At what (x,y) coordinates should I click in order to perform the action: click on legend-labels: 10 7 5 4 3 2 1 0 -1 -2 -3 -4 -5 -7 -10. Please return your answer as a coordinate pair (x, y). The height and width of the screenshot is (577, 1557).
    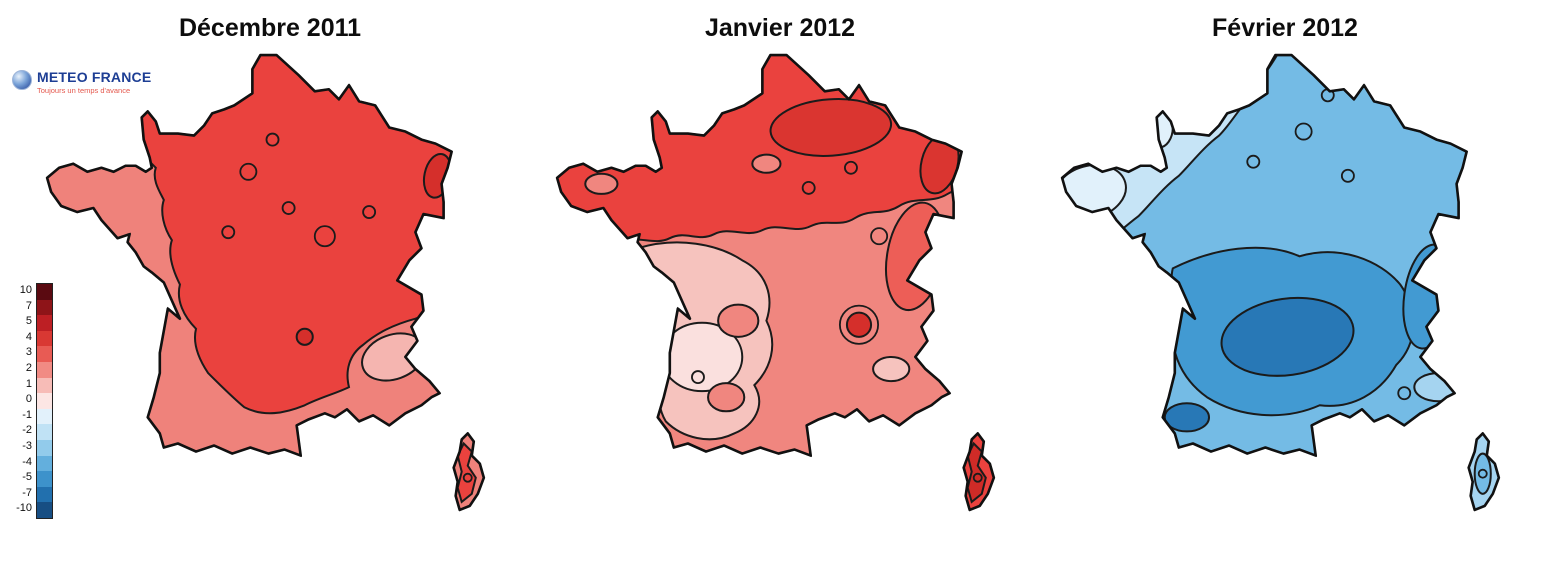
    Looking at the image, I should click on (21, 401).